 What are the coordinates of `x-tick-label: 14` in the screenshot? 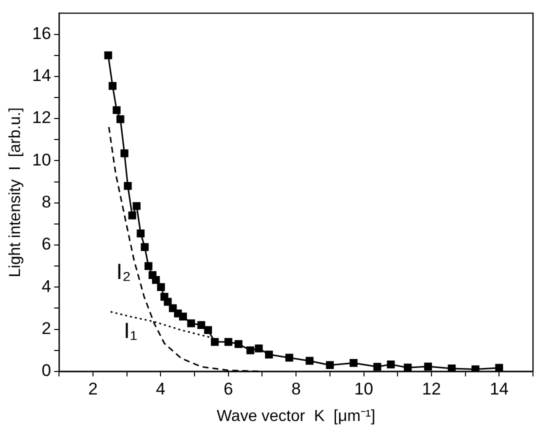 It's located at (499, 388).